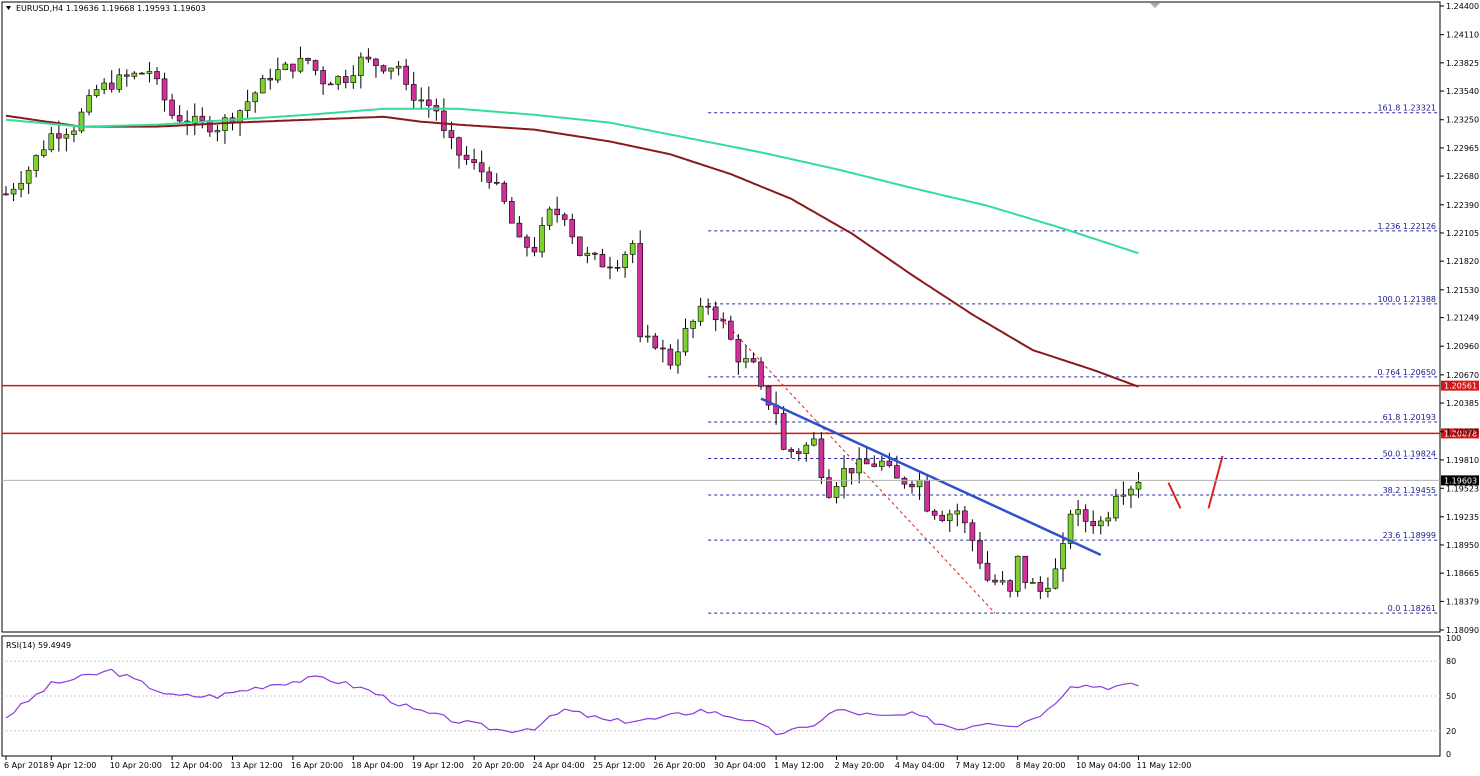  I want to click on support-price-tag-label: 1.20561, so click(1460, 386).